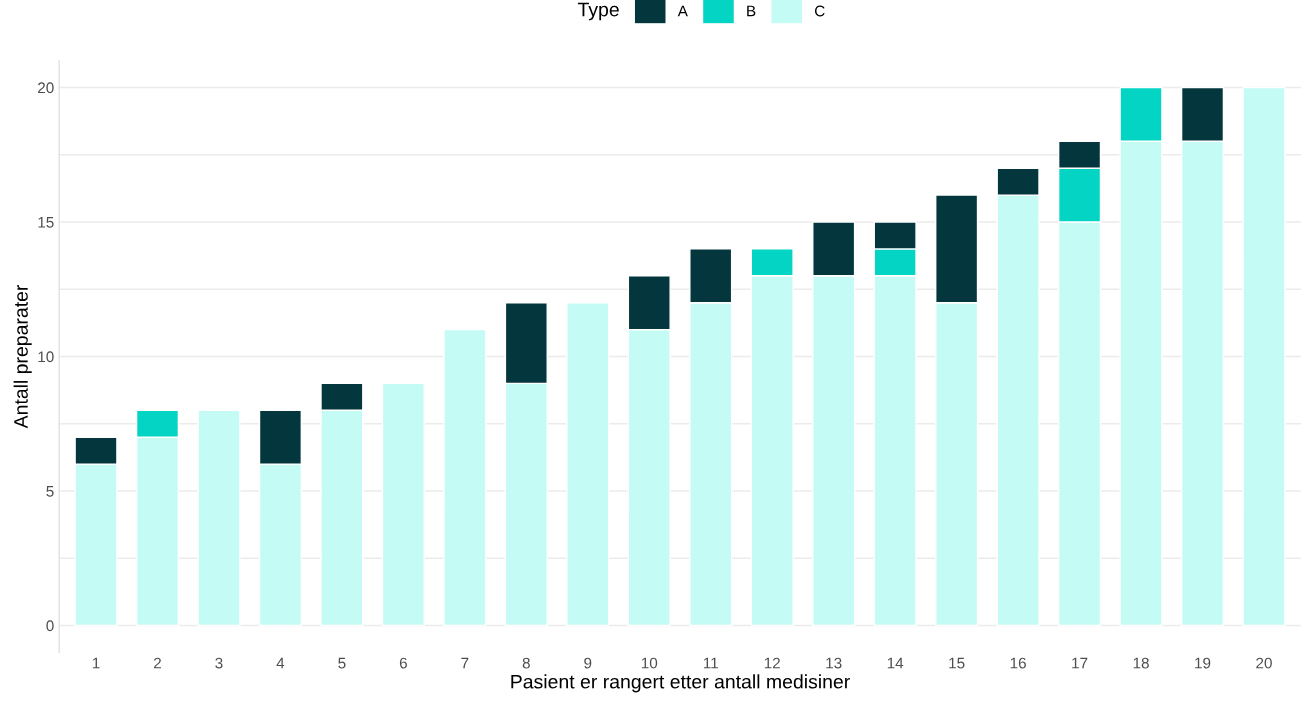 The height and width of the screenshot is (713, 1314). Describe the element at coordinates (403, 663) in the screenshot. I see `x-tick-label: 6` at that location.